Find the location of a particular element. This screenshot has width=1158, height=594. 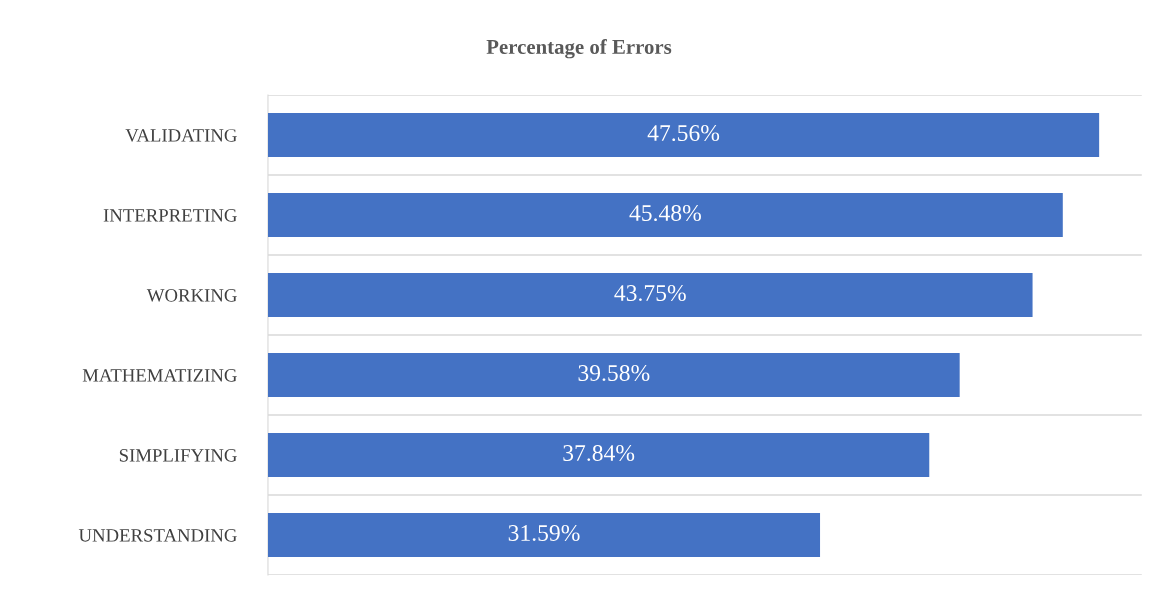

data-label: 45.48% is located at coordinates (665, 213).